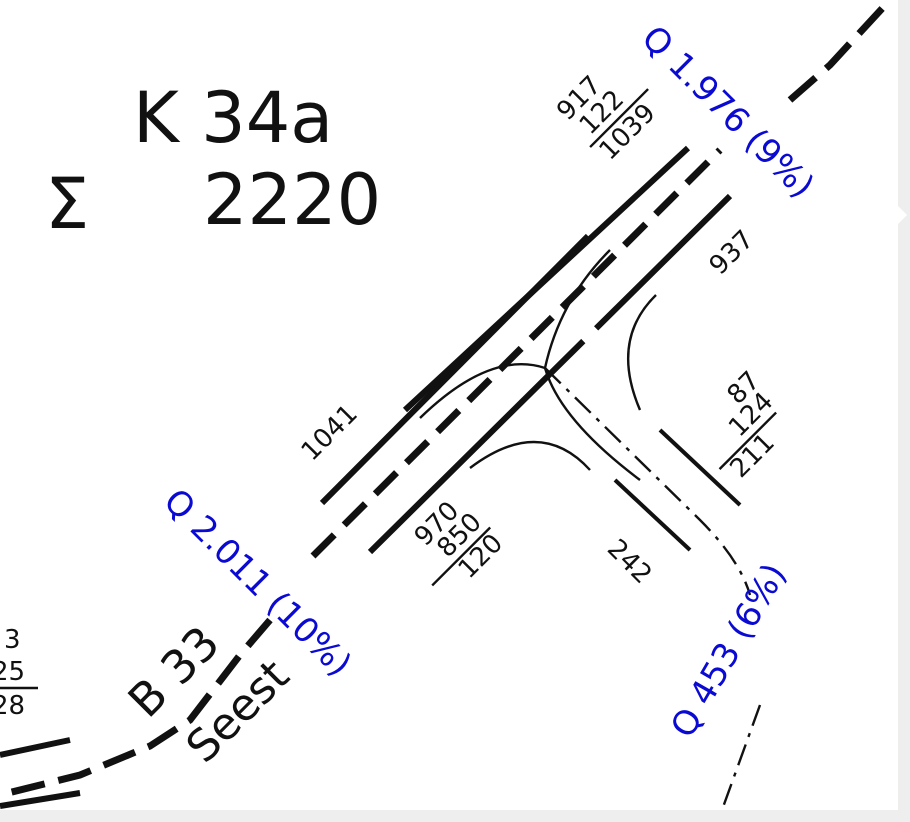 The width and height of the screenshot is (910, 822). What do you see at coordinates (12, 672) in the screenshot?
I see `left-stack-top2: 25` at bounding box center [12, 672].